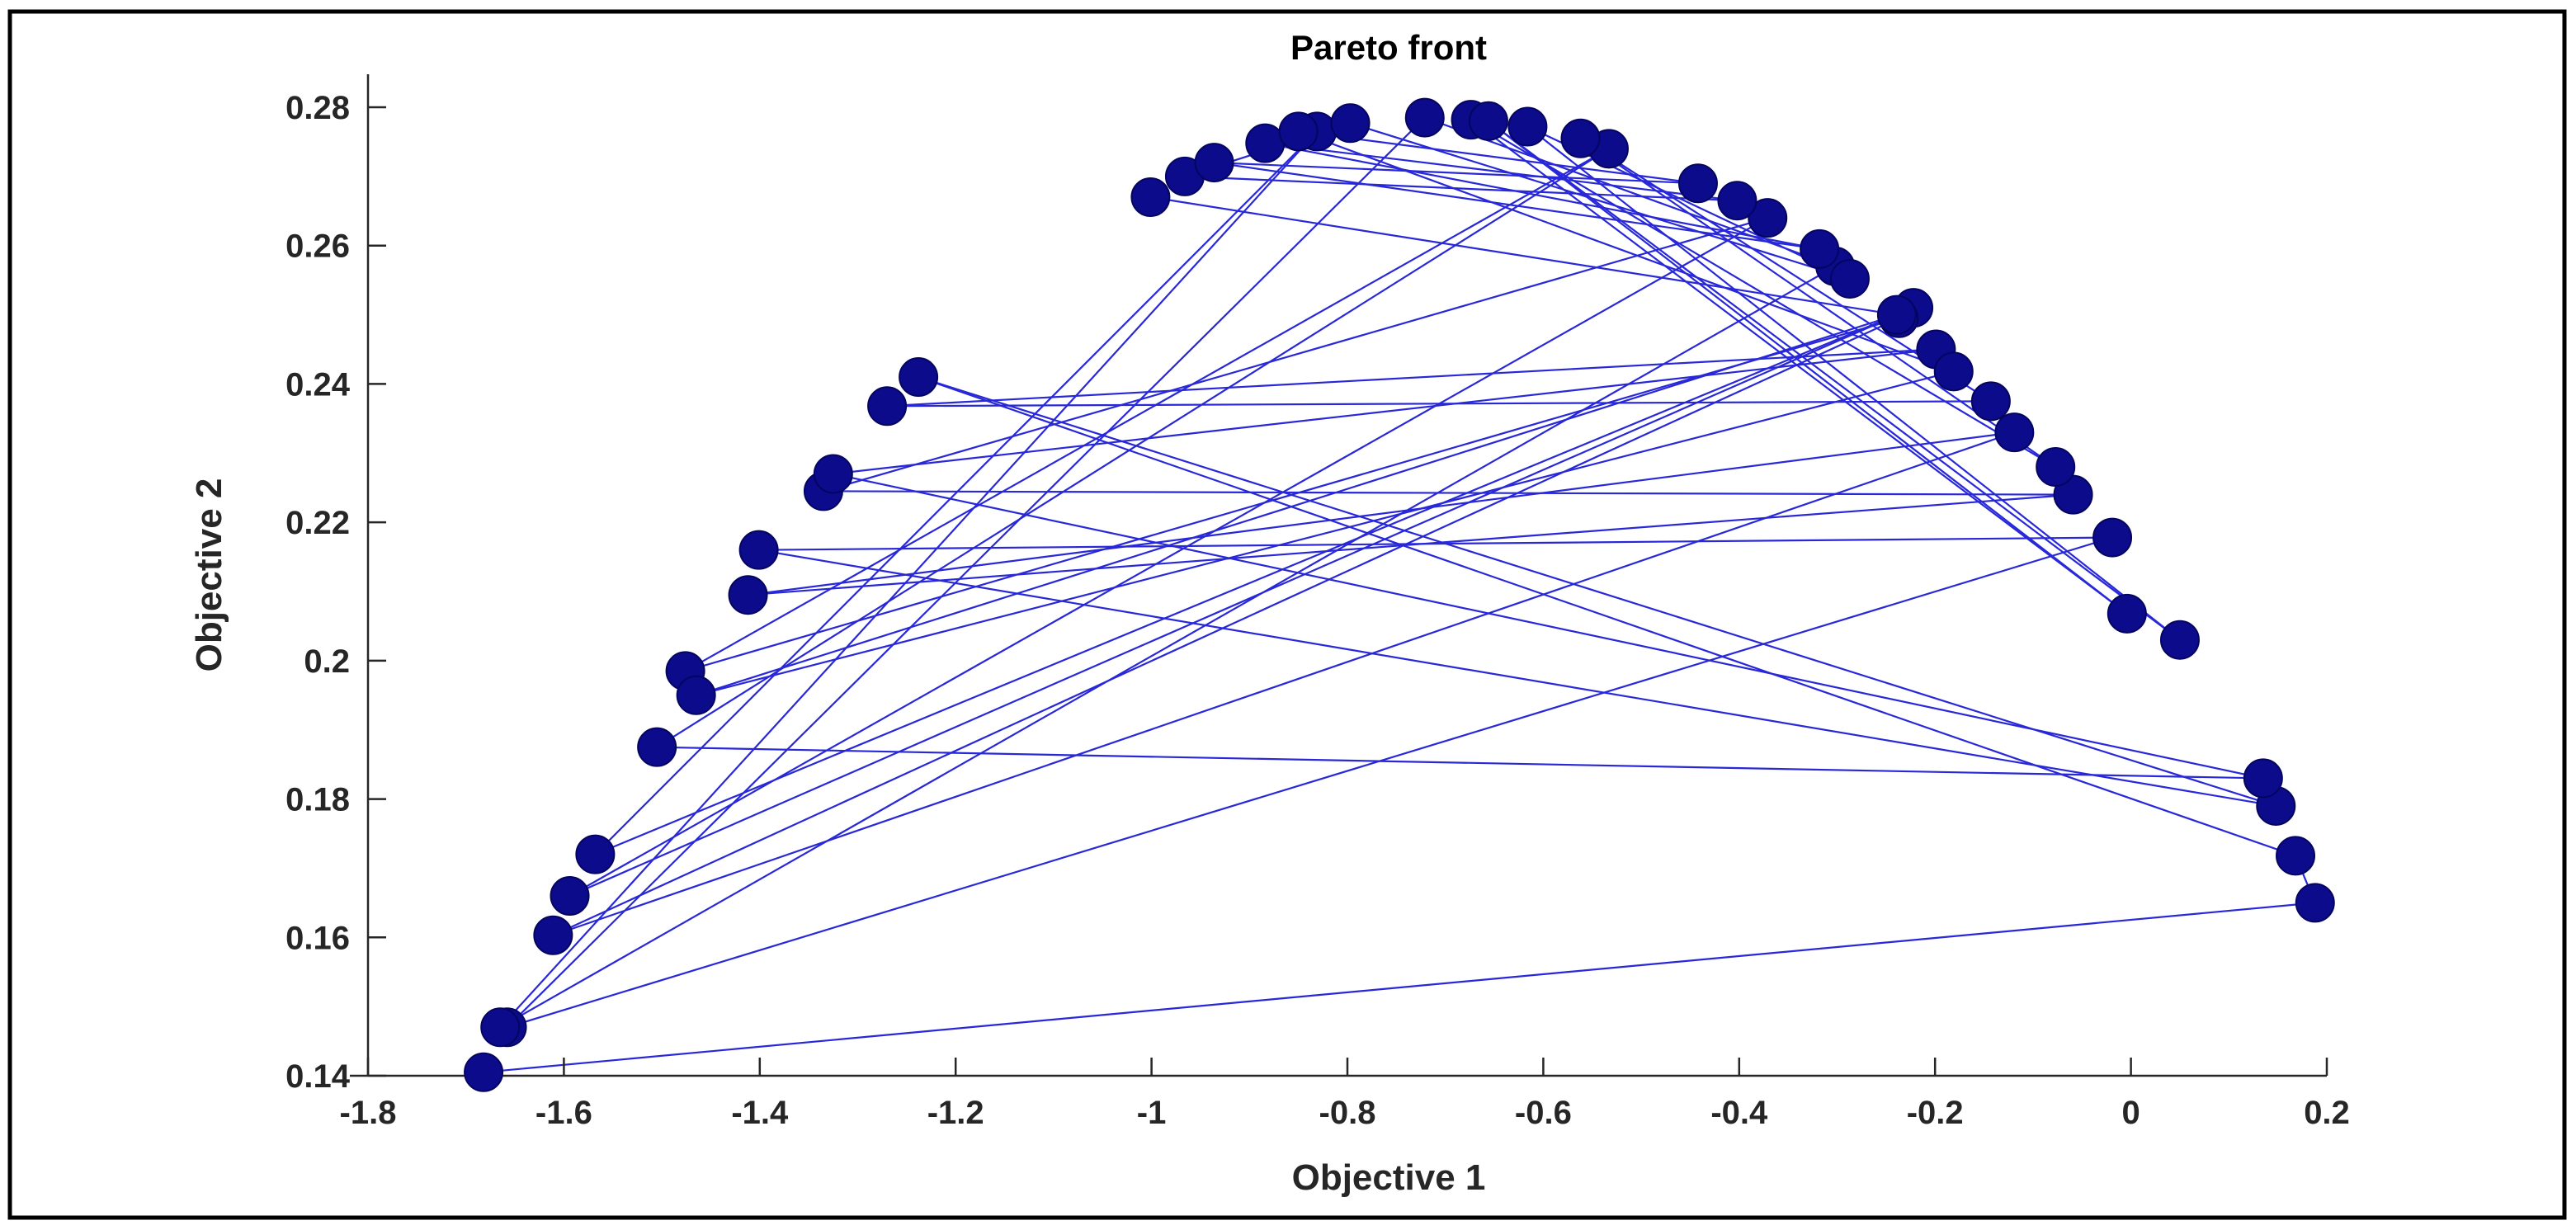 This screenshot has width=2576, height=1230. I want to click on x-axis-label: Objective 1, so click(1389, 1177).